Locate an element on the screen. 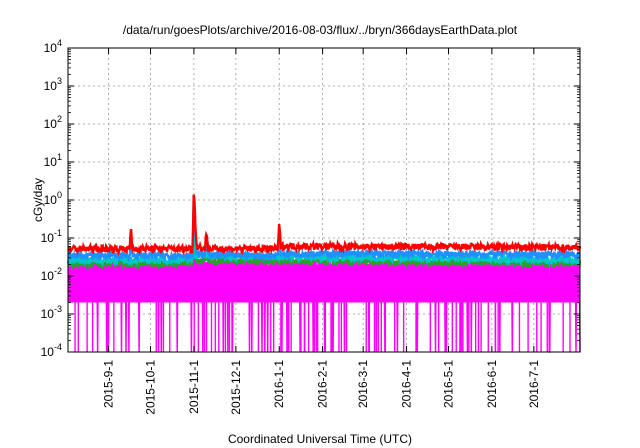 This screenshot has width=640, height=448. y-tick-label: 10⁻² is located at coordinates (51, 274).